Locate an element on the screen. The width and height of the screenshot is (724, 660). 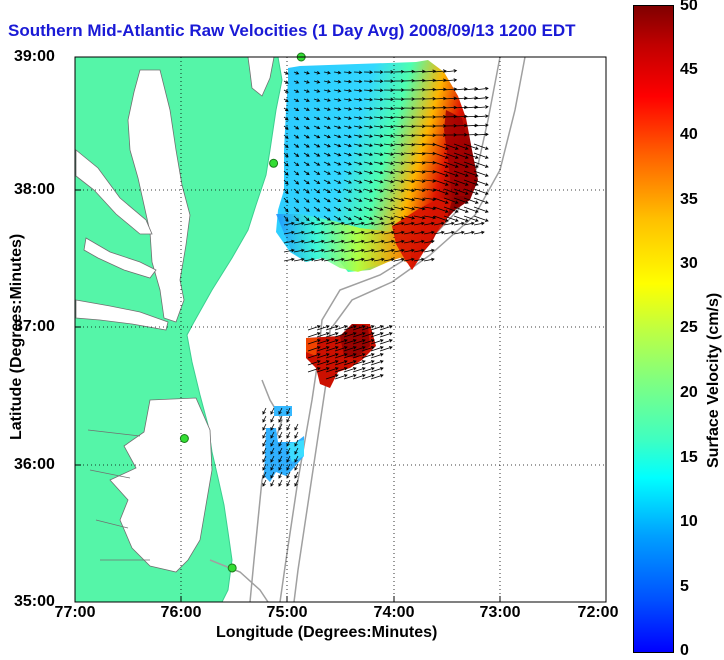
colorbar-tick-label: 45 is located at coordinates (689, 69).